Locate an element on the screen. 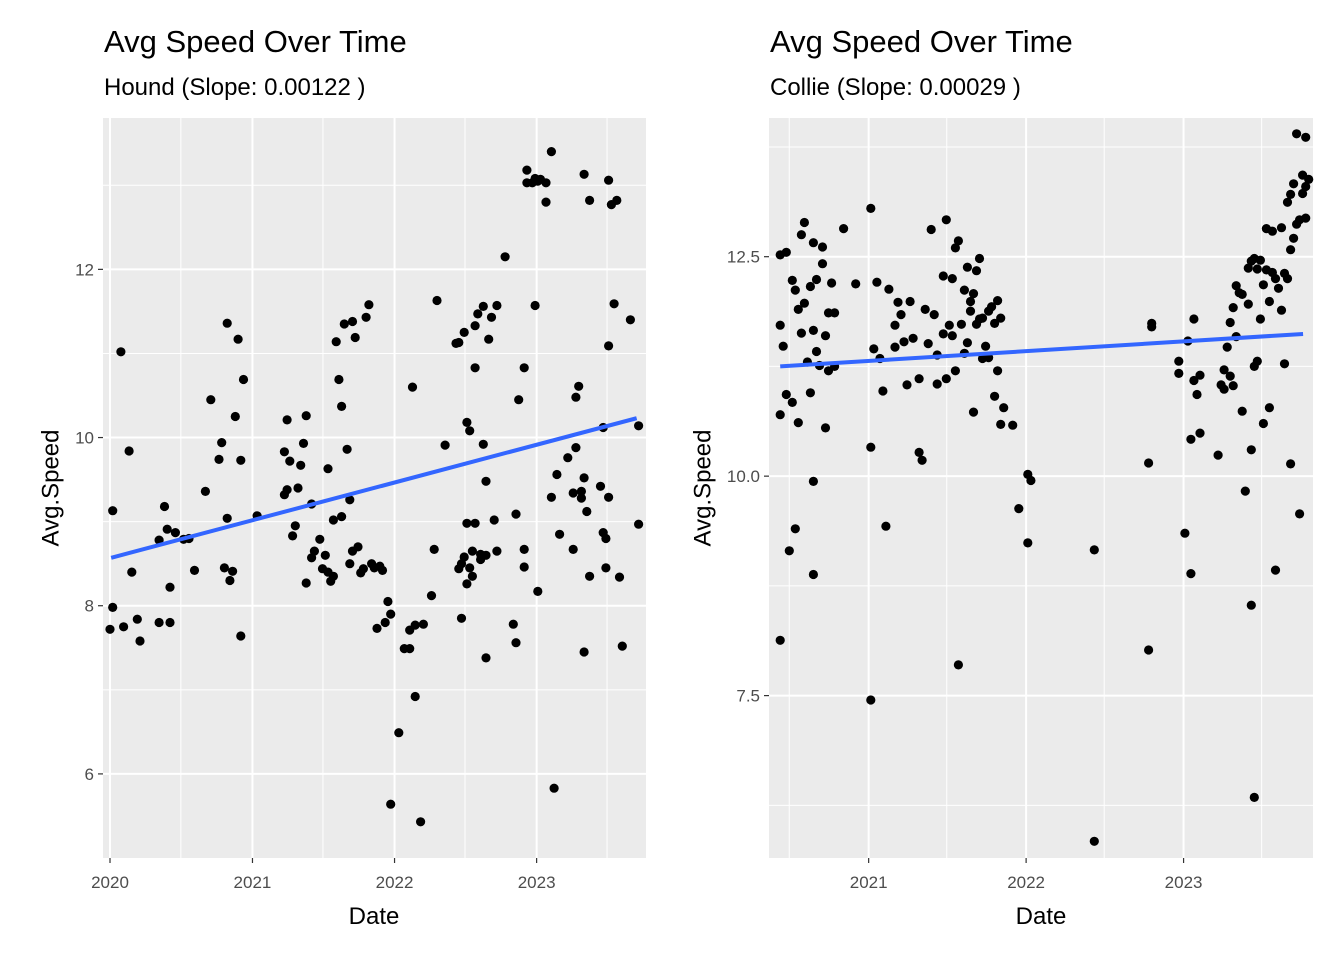 This screenshot has height=960, width=1344. x-tick-label: 2022 is located at coordinates (395, 882).